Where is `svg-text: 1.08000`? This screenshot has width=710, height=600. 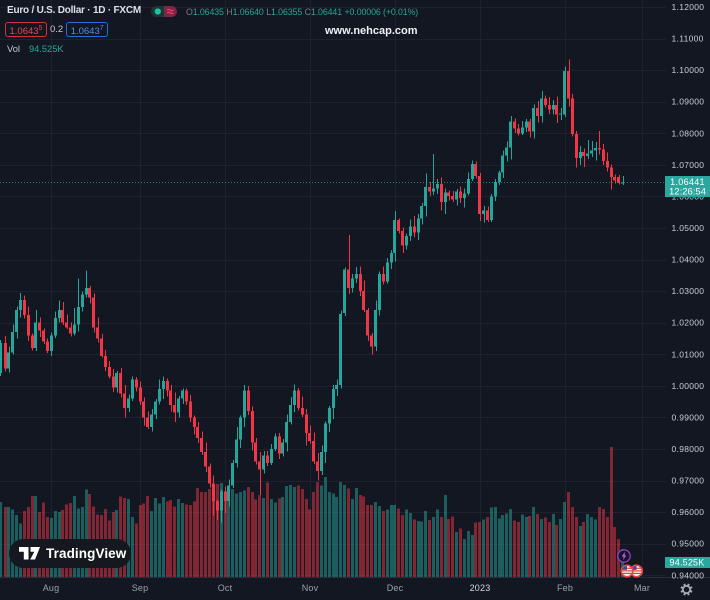 svg-text: 1.08000 is located at coordinates (688, 133).